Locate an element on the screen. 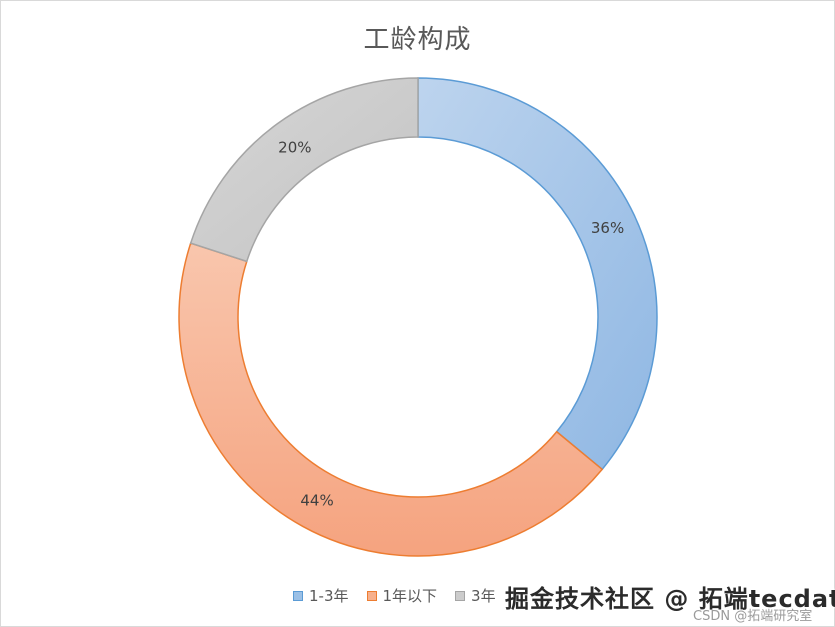 The width and height of the screenshot is (835, 627). data-label: 20% is located at coordinates (294, 148).